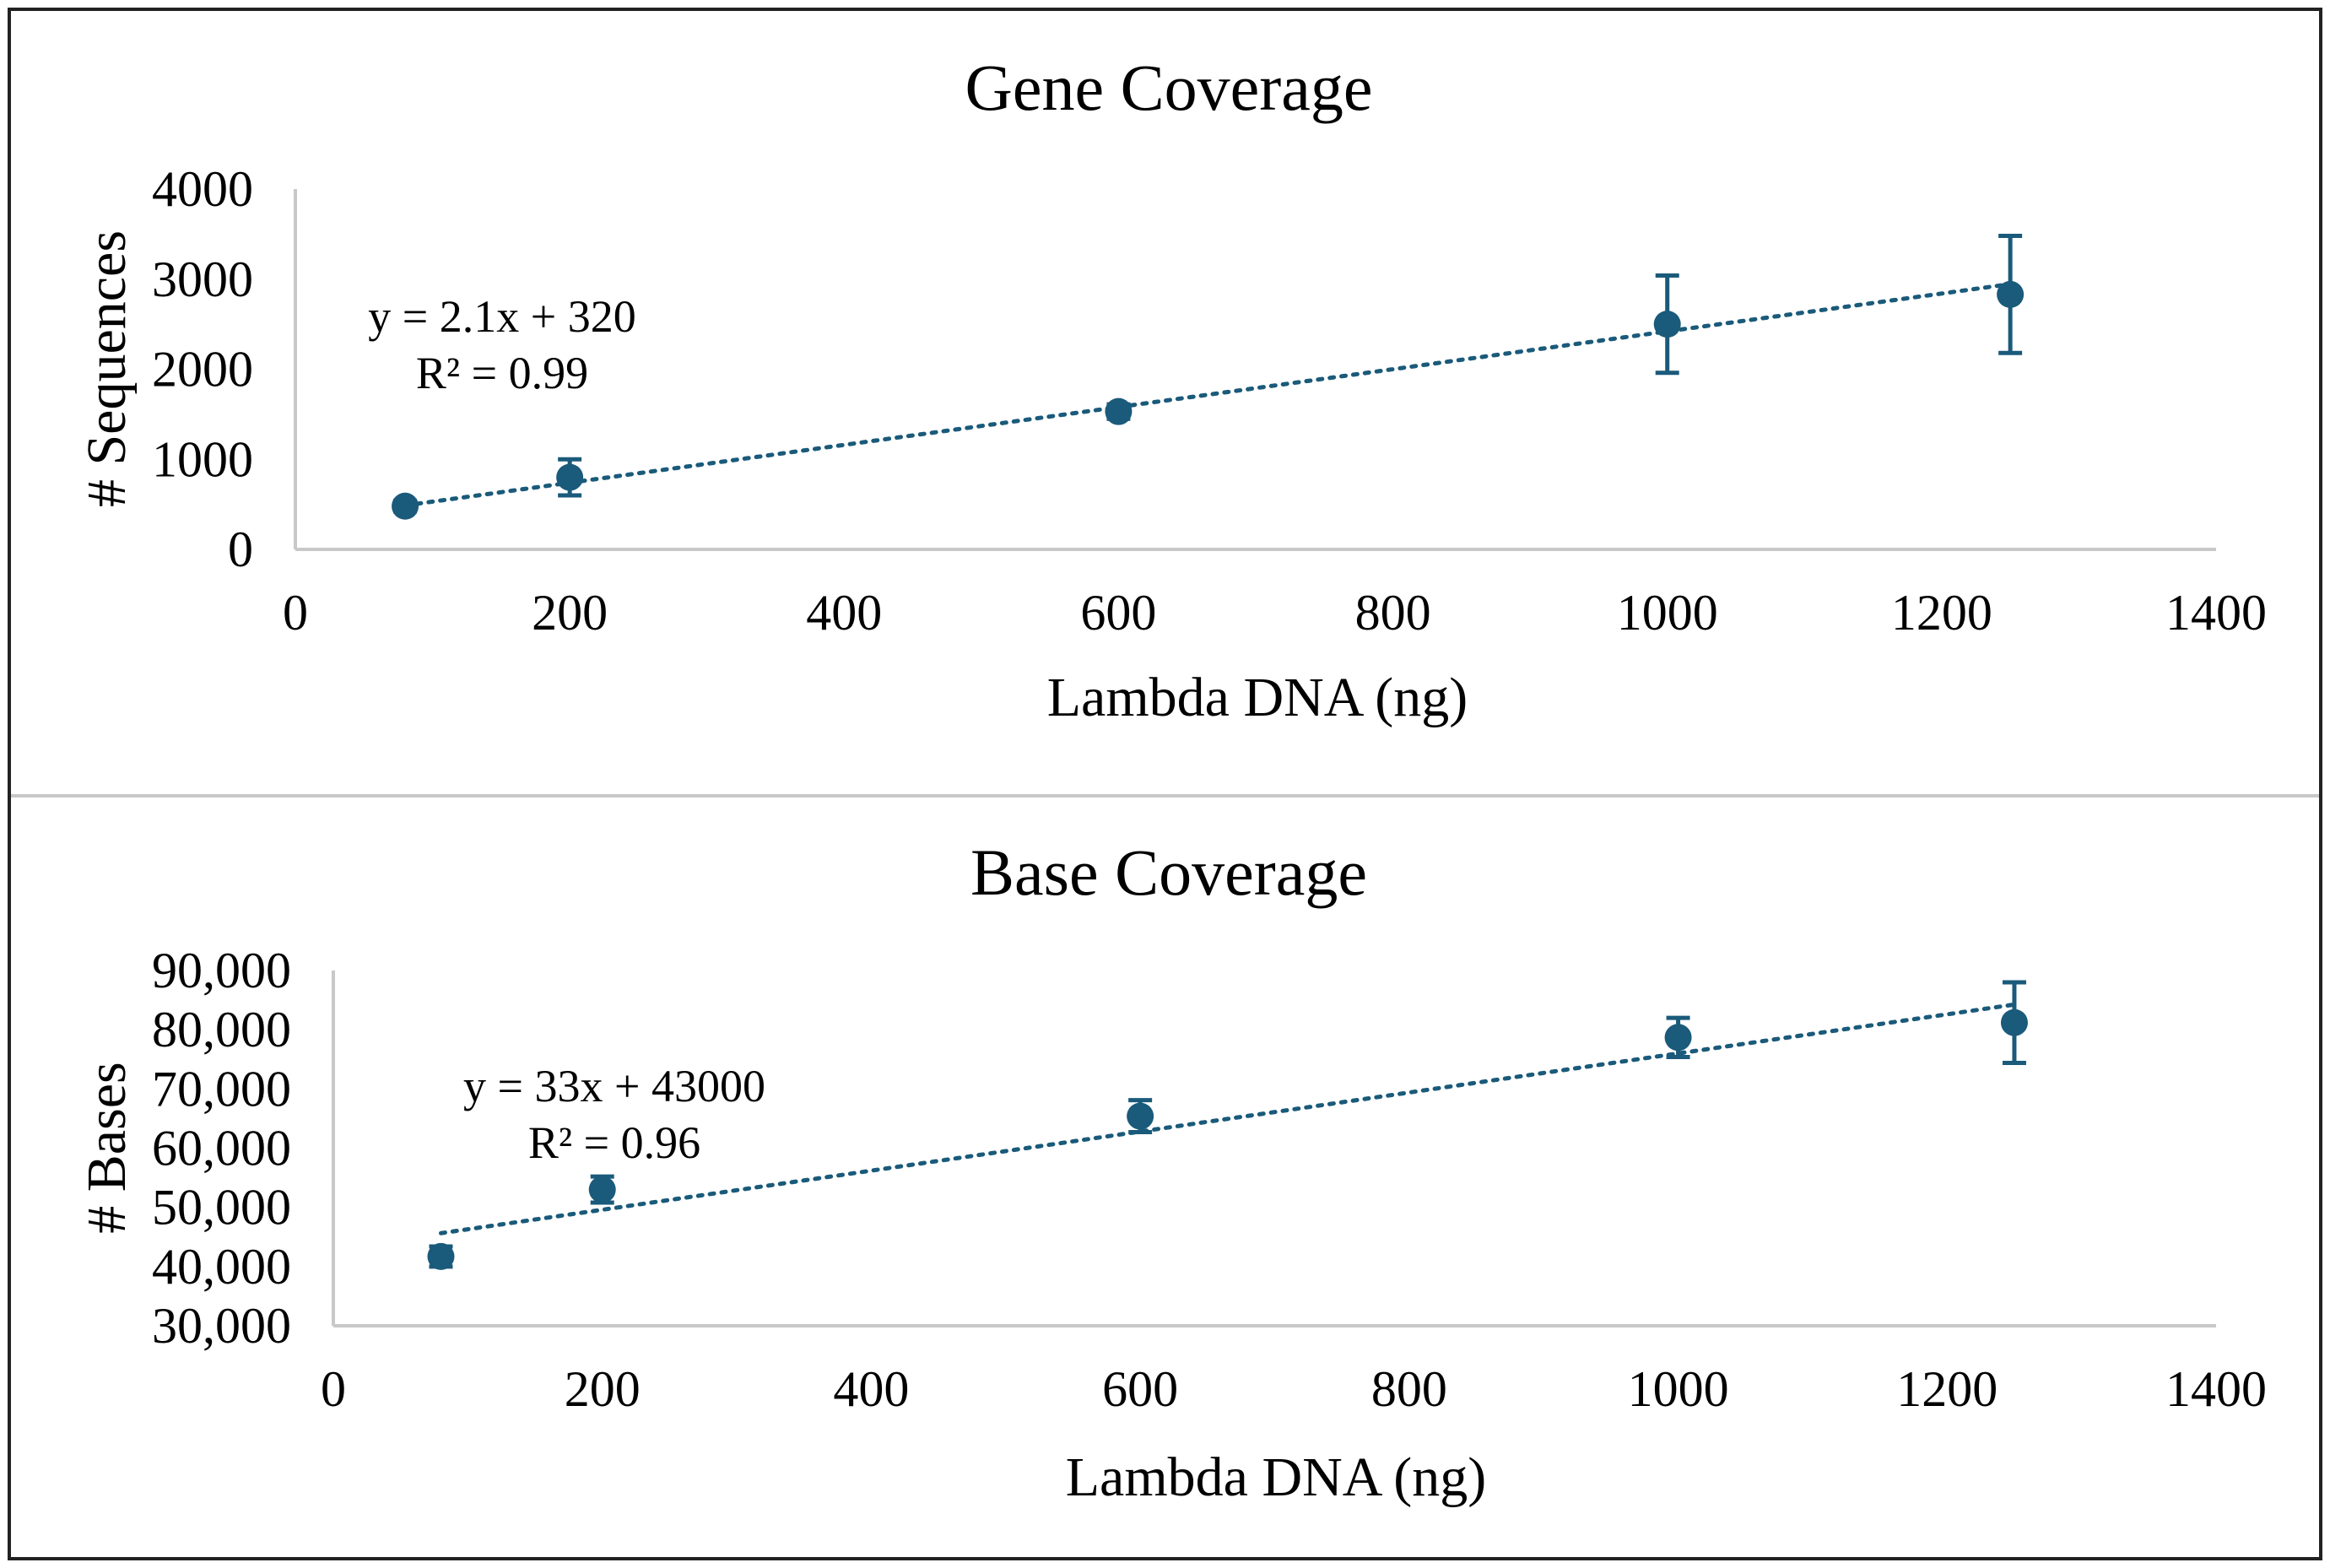 Image resolution: width=2330 pixels, height=1568 pixels. What do you see at coordinates (221, 1207) in the screenshot?
I see `y-tick-label: 50,000` at bounding box center [221, 1207].